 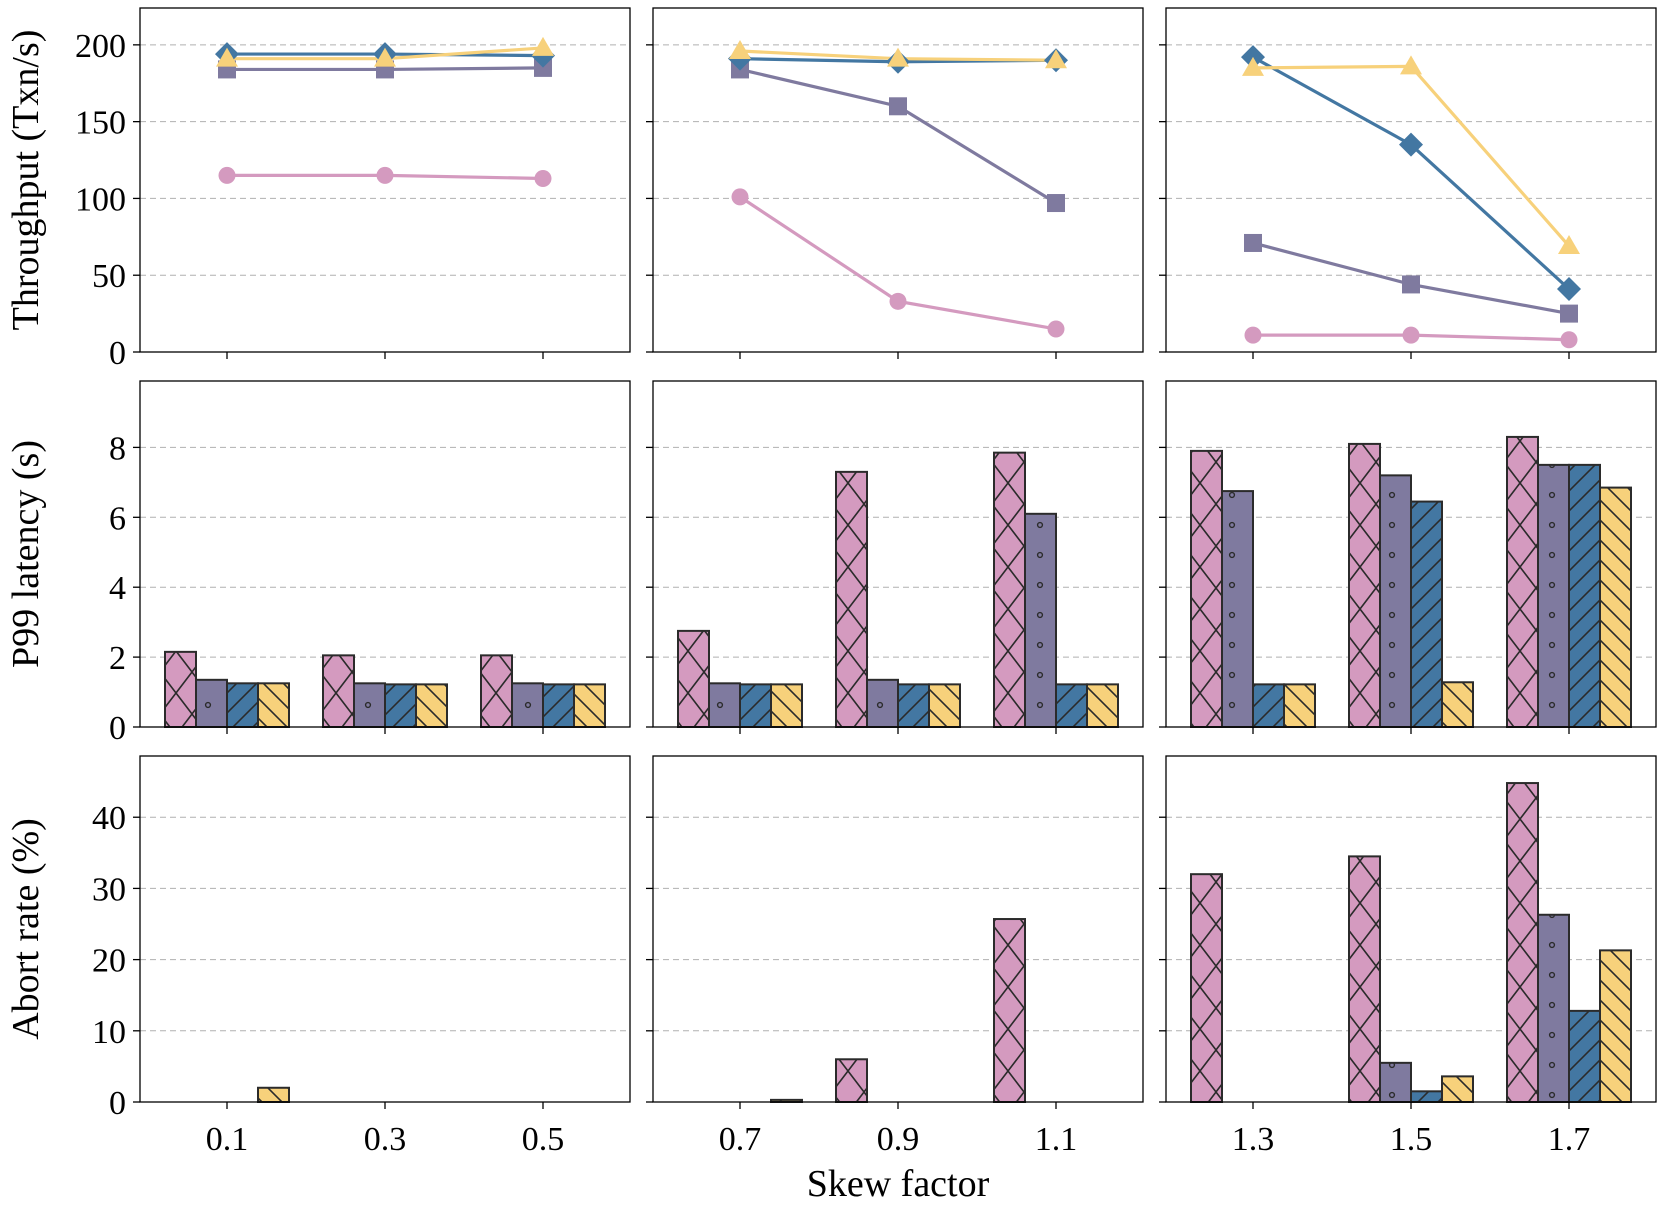 What do you see at coordinates (1395, 1082) in the screenshot?
I see `bar-r2-series-2-c2-1-hatch` at bounding box center [1395, 1082].